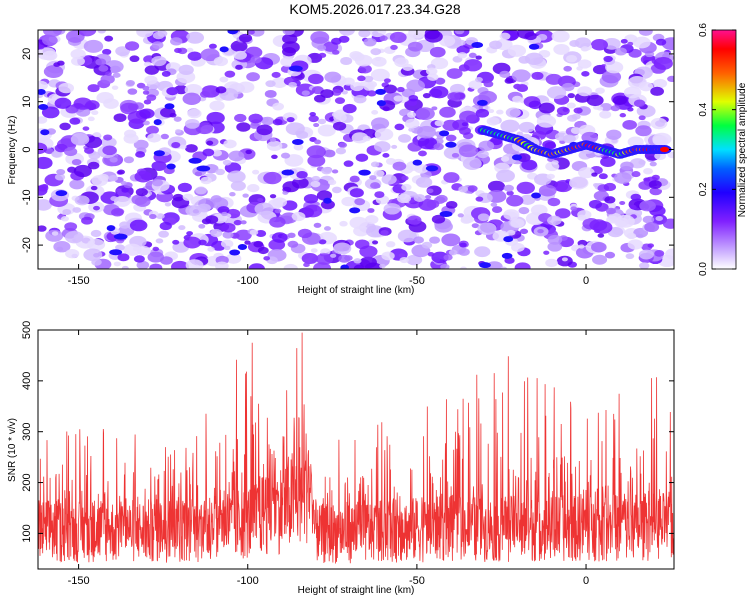 The height and width of the screenshot is (600, 750). Describe the element at coordinates (27, 381) in the screenshot. I see `y-tick-label: 400` at that location.